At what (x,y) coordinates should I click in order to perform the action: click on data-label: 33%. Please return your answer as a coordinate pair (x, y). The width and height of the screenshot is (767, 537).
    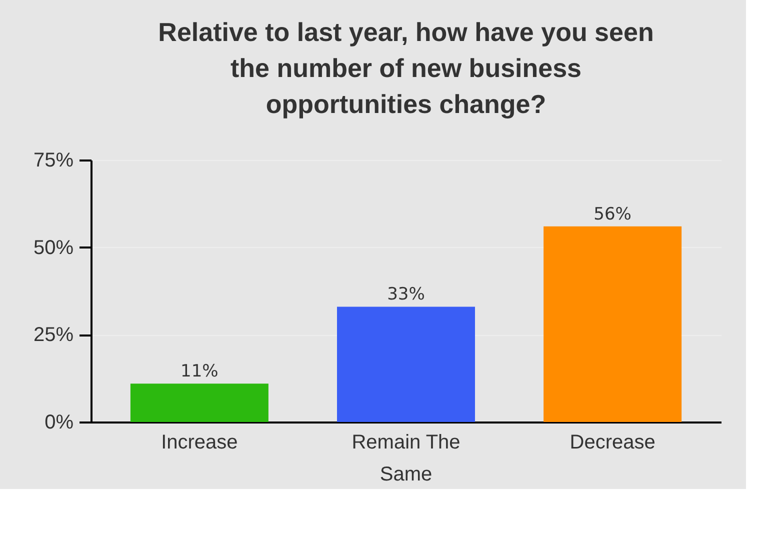
    Looking at the image, I should click on (406, 294).